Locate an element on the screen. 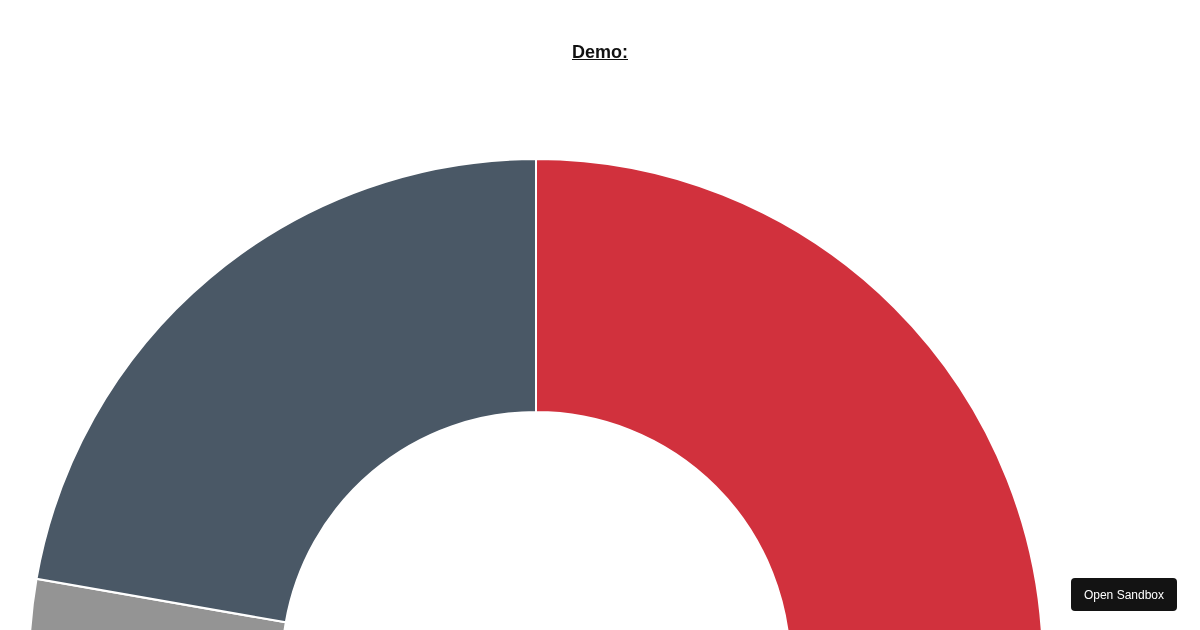 This screenshot has width=1200, height=630. open-button: Open Sandbox is located at coordinates (1123, 594).